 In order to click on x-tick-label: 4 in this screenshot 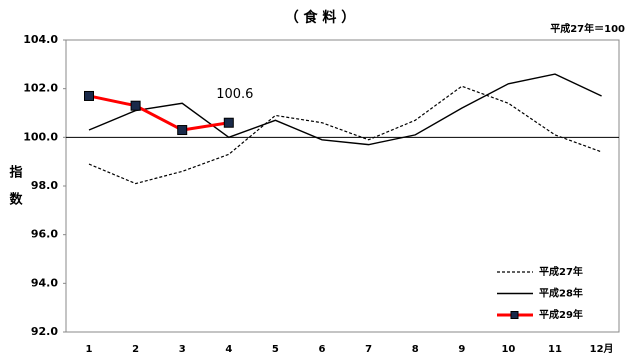, I will do `click(228, 349)`.